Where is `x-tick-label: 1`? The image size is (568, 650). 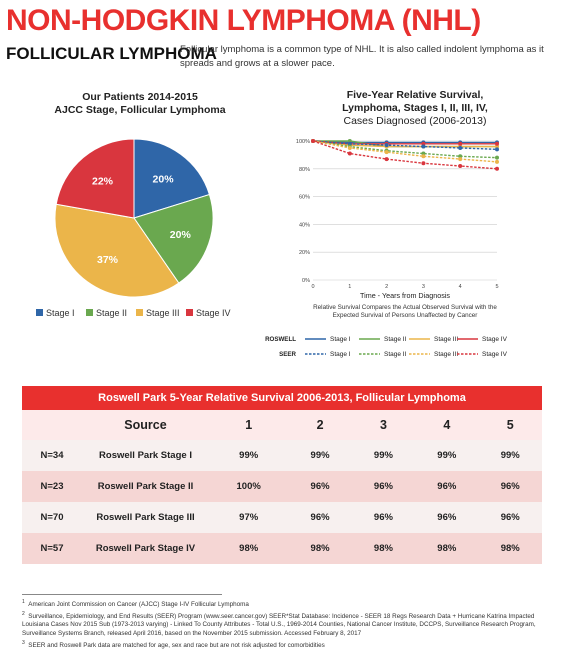
x-tick-label: 1 is located at coordinates (349, 287).